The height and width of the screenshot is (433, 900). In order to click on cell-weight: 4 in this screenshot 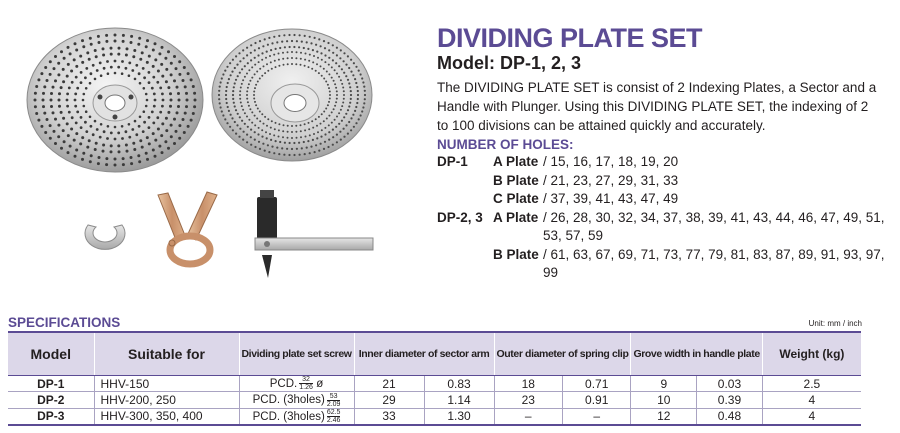, I will do `click(811, 400)`.